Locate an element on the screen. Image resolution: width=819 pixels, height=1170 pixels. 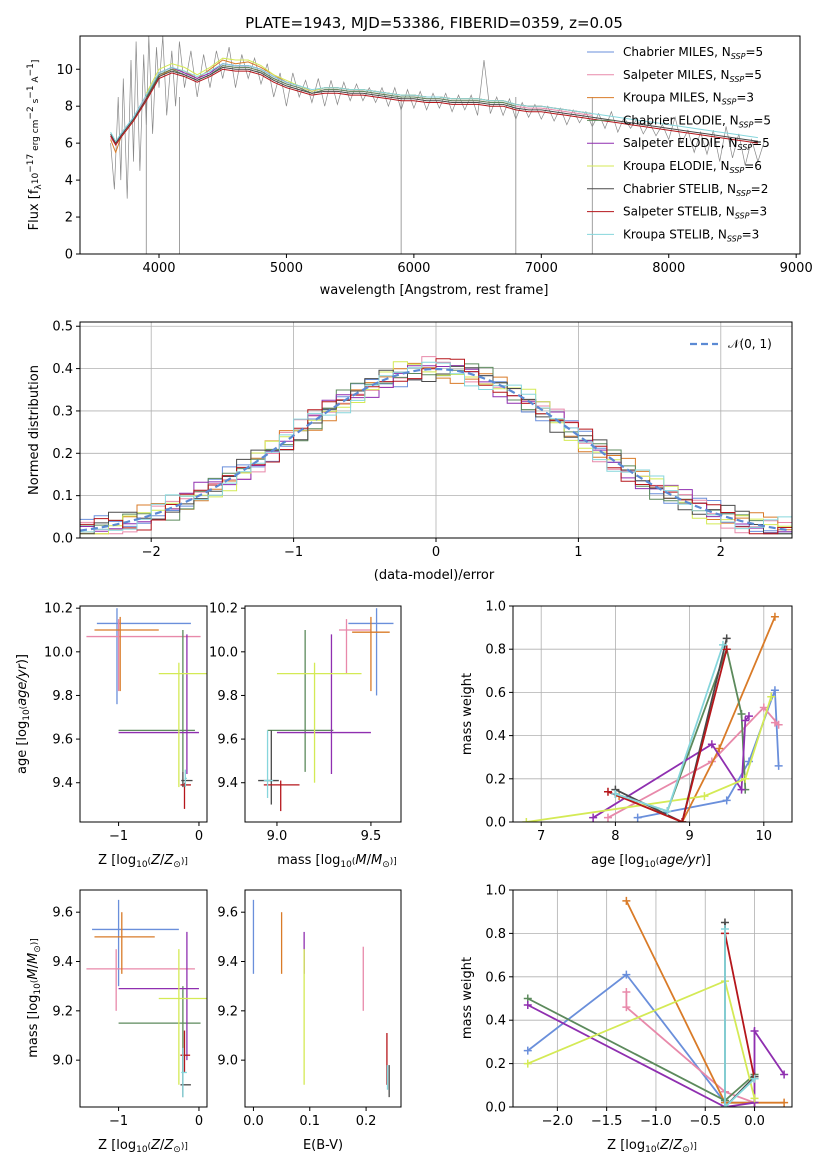
mass-vs-ebv-axes: 0.0 0.1 0.2 9.0 9.2 9.4 9.6 is located at coordinates (296, 1017).